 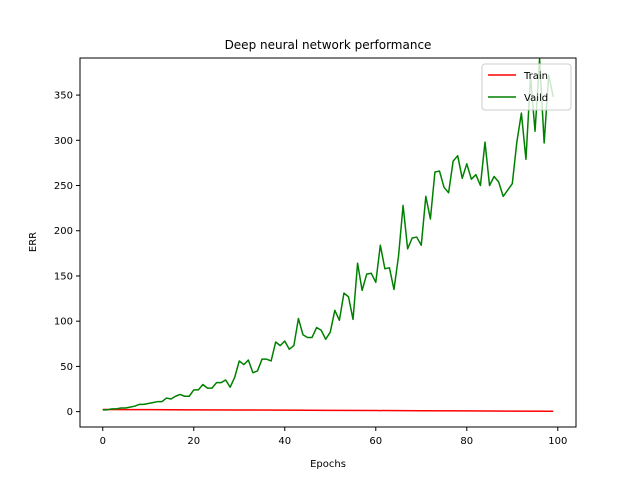 I want to click on y-axis-label: ERR, so click(x=33, y=242).